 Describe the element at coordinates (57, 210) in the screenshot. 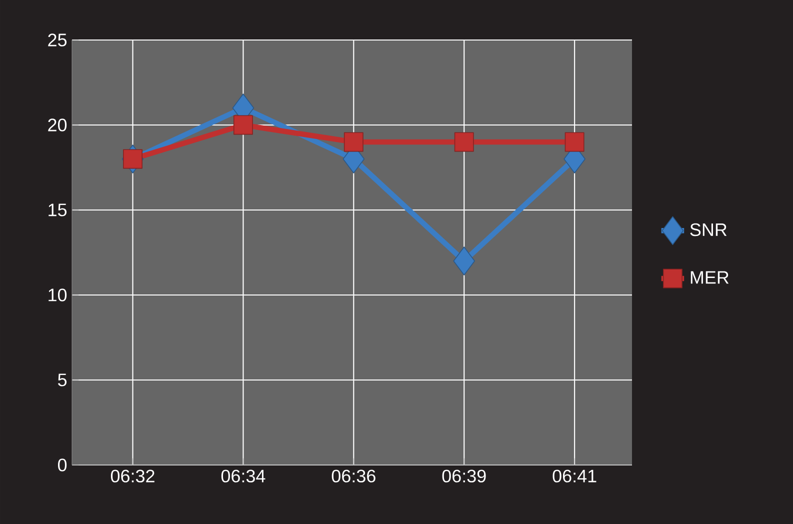

I see `y-tick-label: 15` at that location.